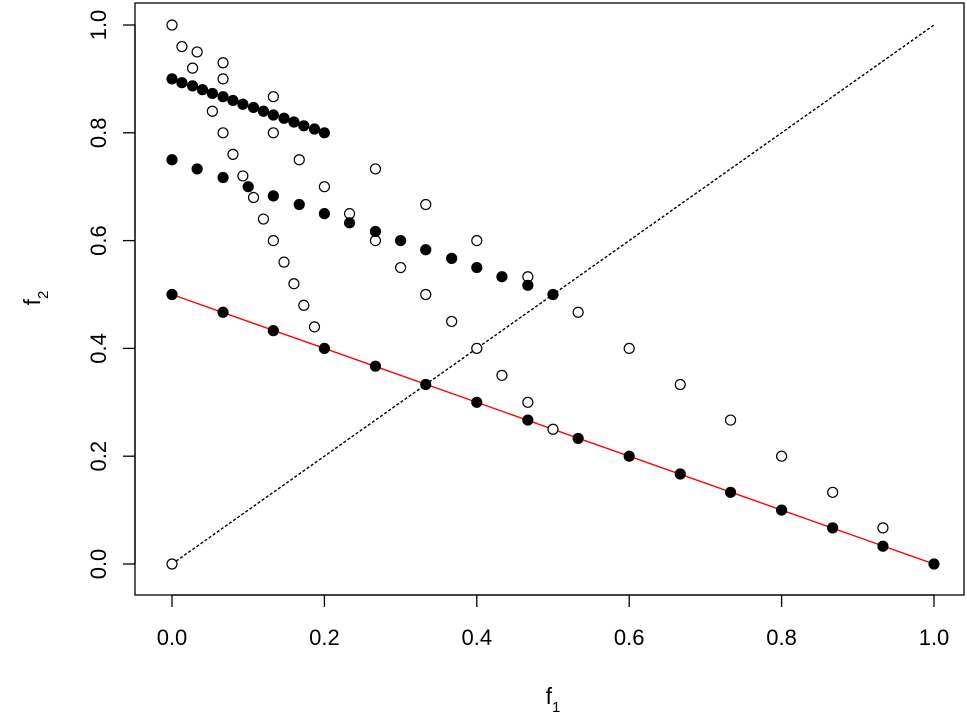  What do you see at coordinates (324, 637) in the screenshot?
I see `x-tick-label: 0.2` at bounding box center [324, 637].